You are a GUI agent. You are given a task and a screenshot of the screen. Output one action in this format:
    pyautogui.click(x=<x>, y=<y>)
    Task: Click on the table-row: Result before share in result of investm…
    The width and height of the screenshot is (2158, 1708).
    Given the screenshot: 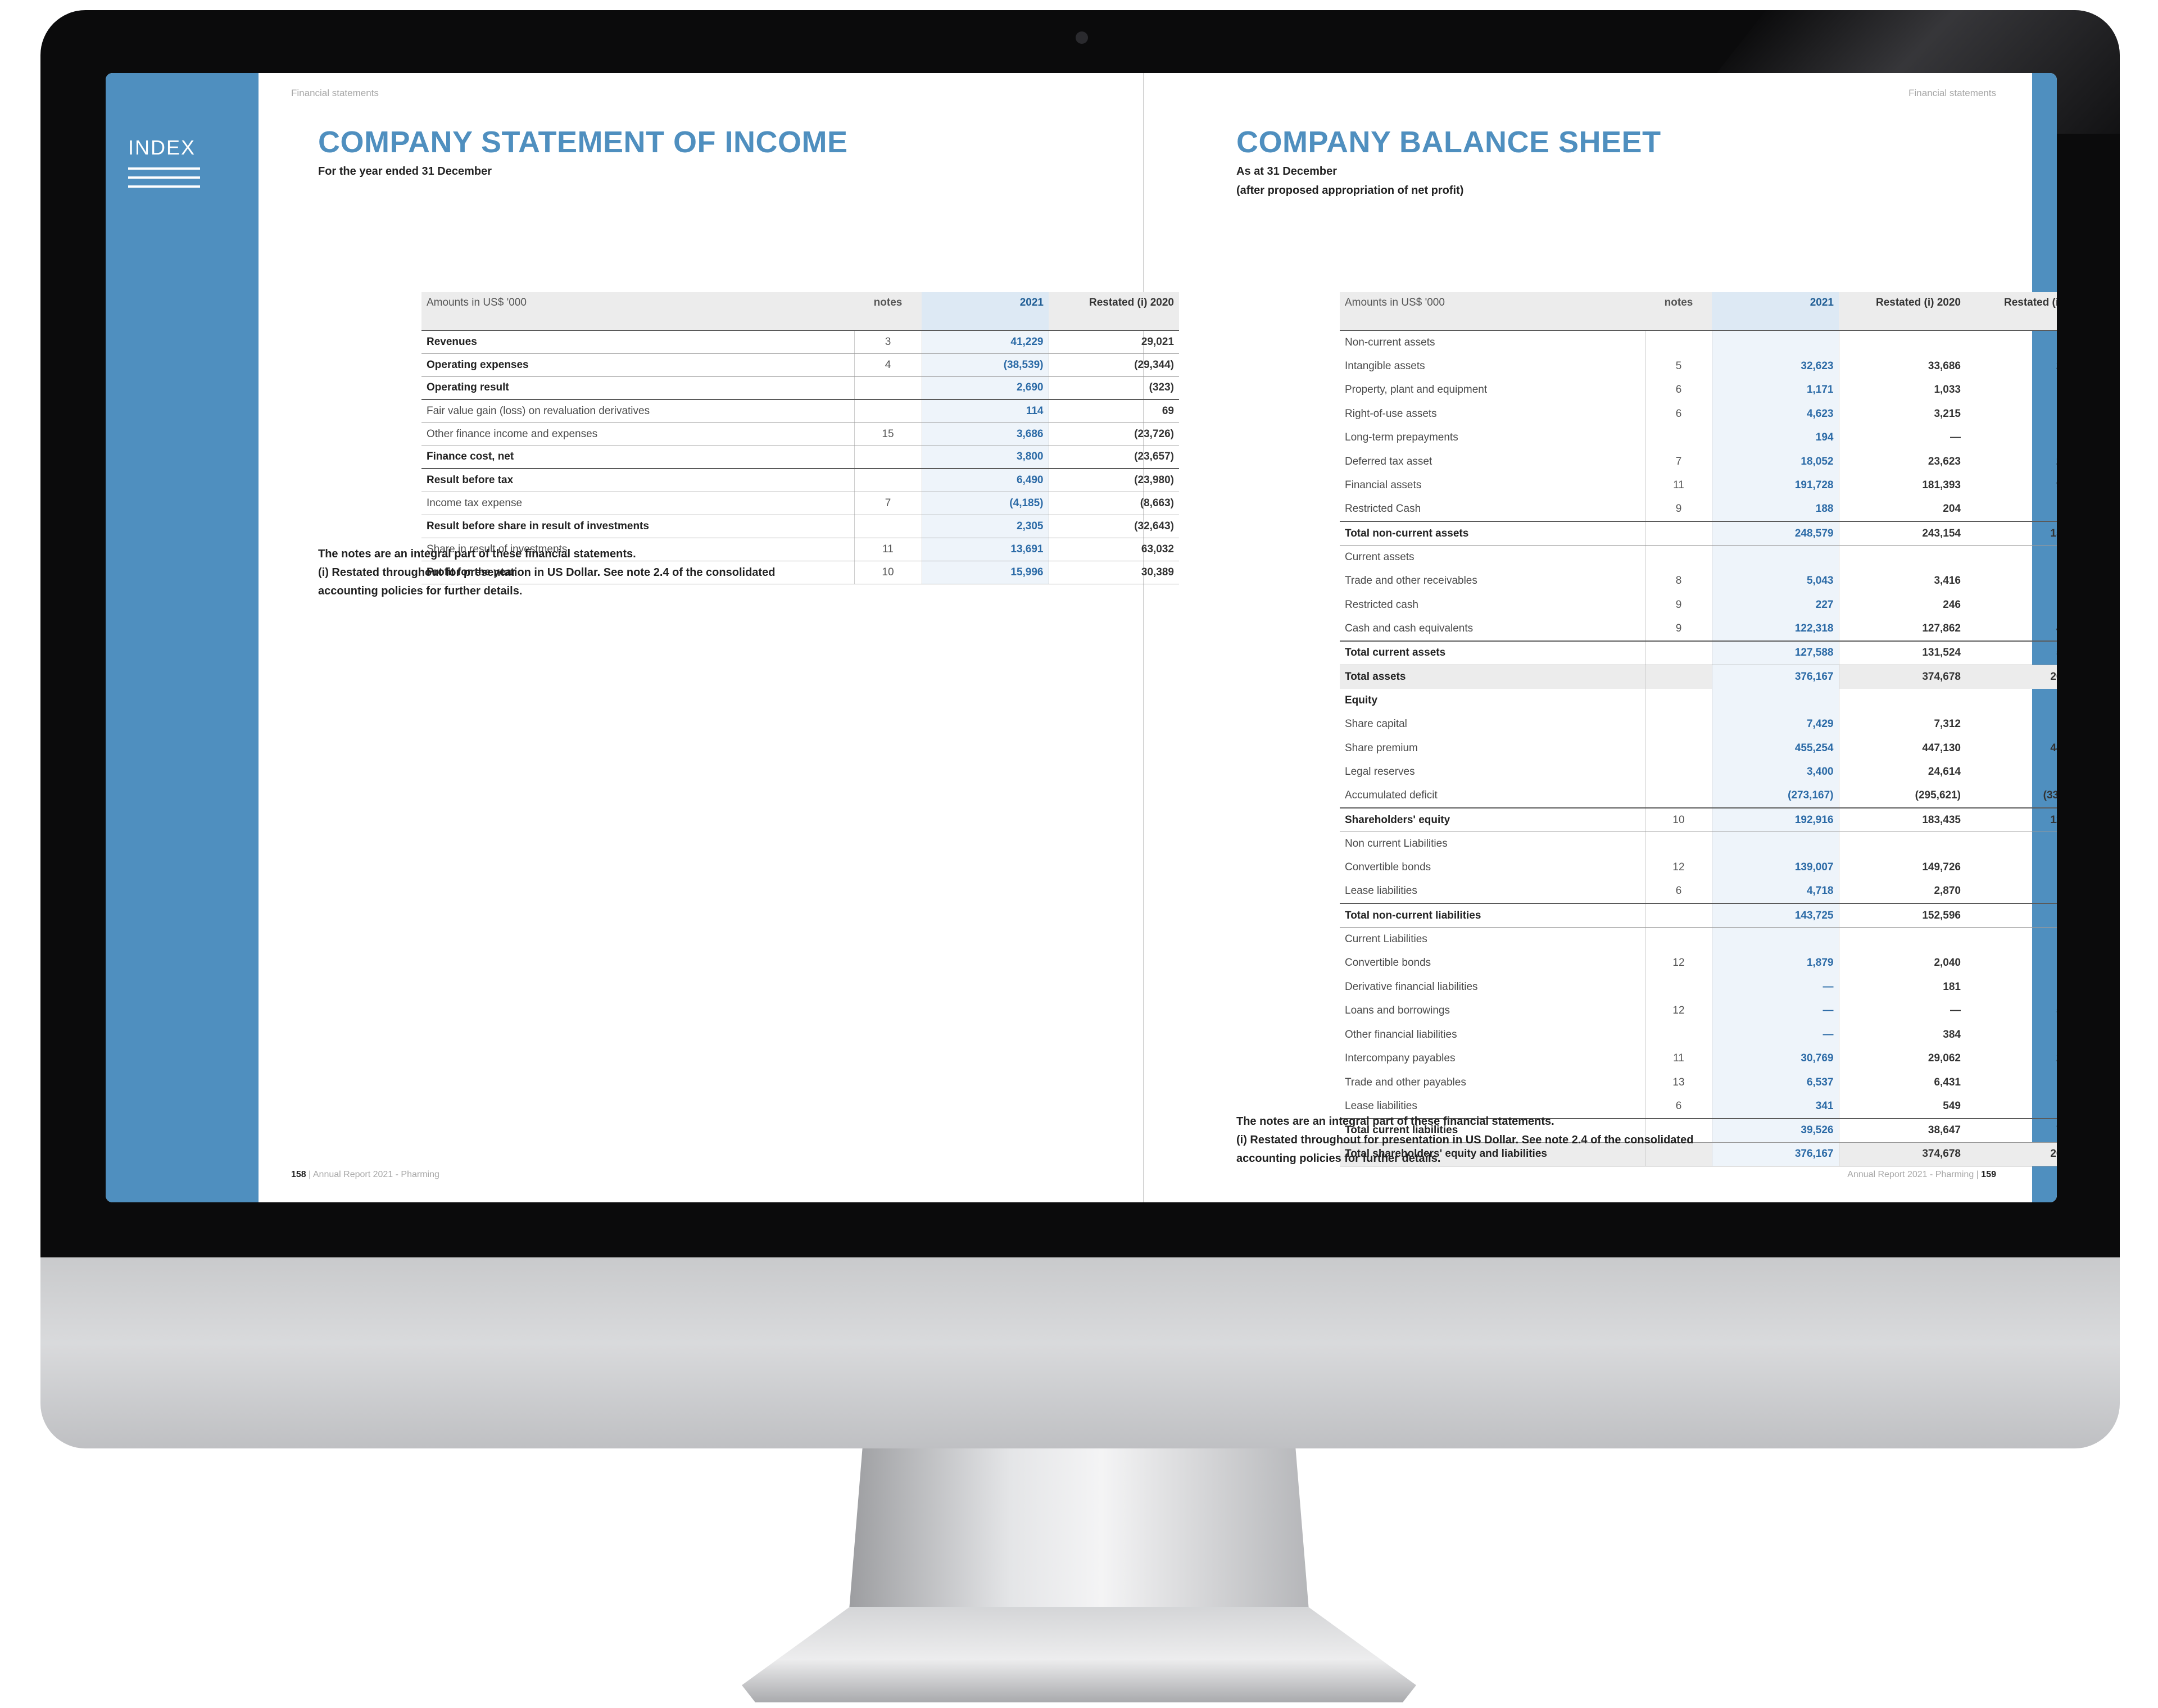 What is the action you would take?
    pyautogui.click(x=800, y=526)
    